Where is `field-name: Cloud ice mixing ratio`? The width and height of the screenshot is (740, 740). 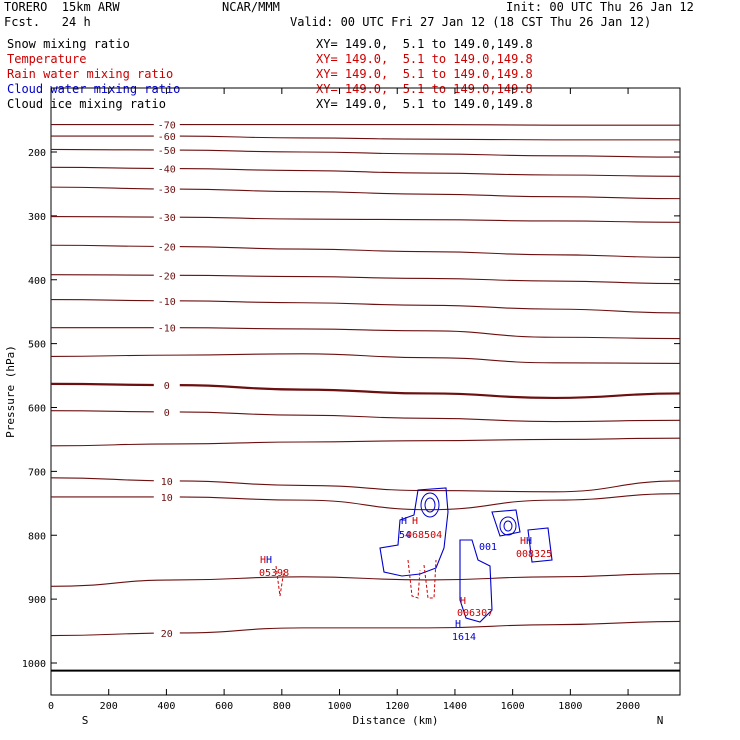
field-name: Cloud ice mixing ratio is located at coordinates (86, 104).